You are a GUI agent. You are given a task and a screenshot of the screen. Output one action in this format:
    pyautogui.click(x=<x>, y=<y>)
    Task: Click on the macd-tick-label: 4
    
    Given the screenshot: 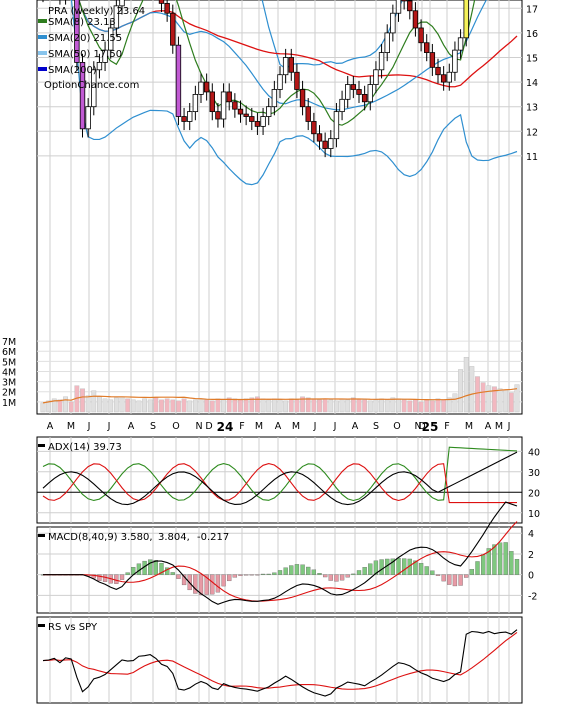 What is the action you would take?
    pyautogui.click(x=531, y=534)
    